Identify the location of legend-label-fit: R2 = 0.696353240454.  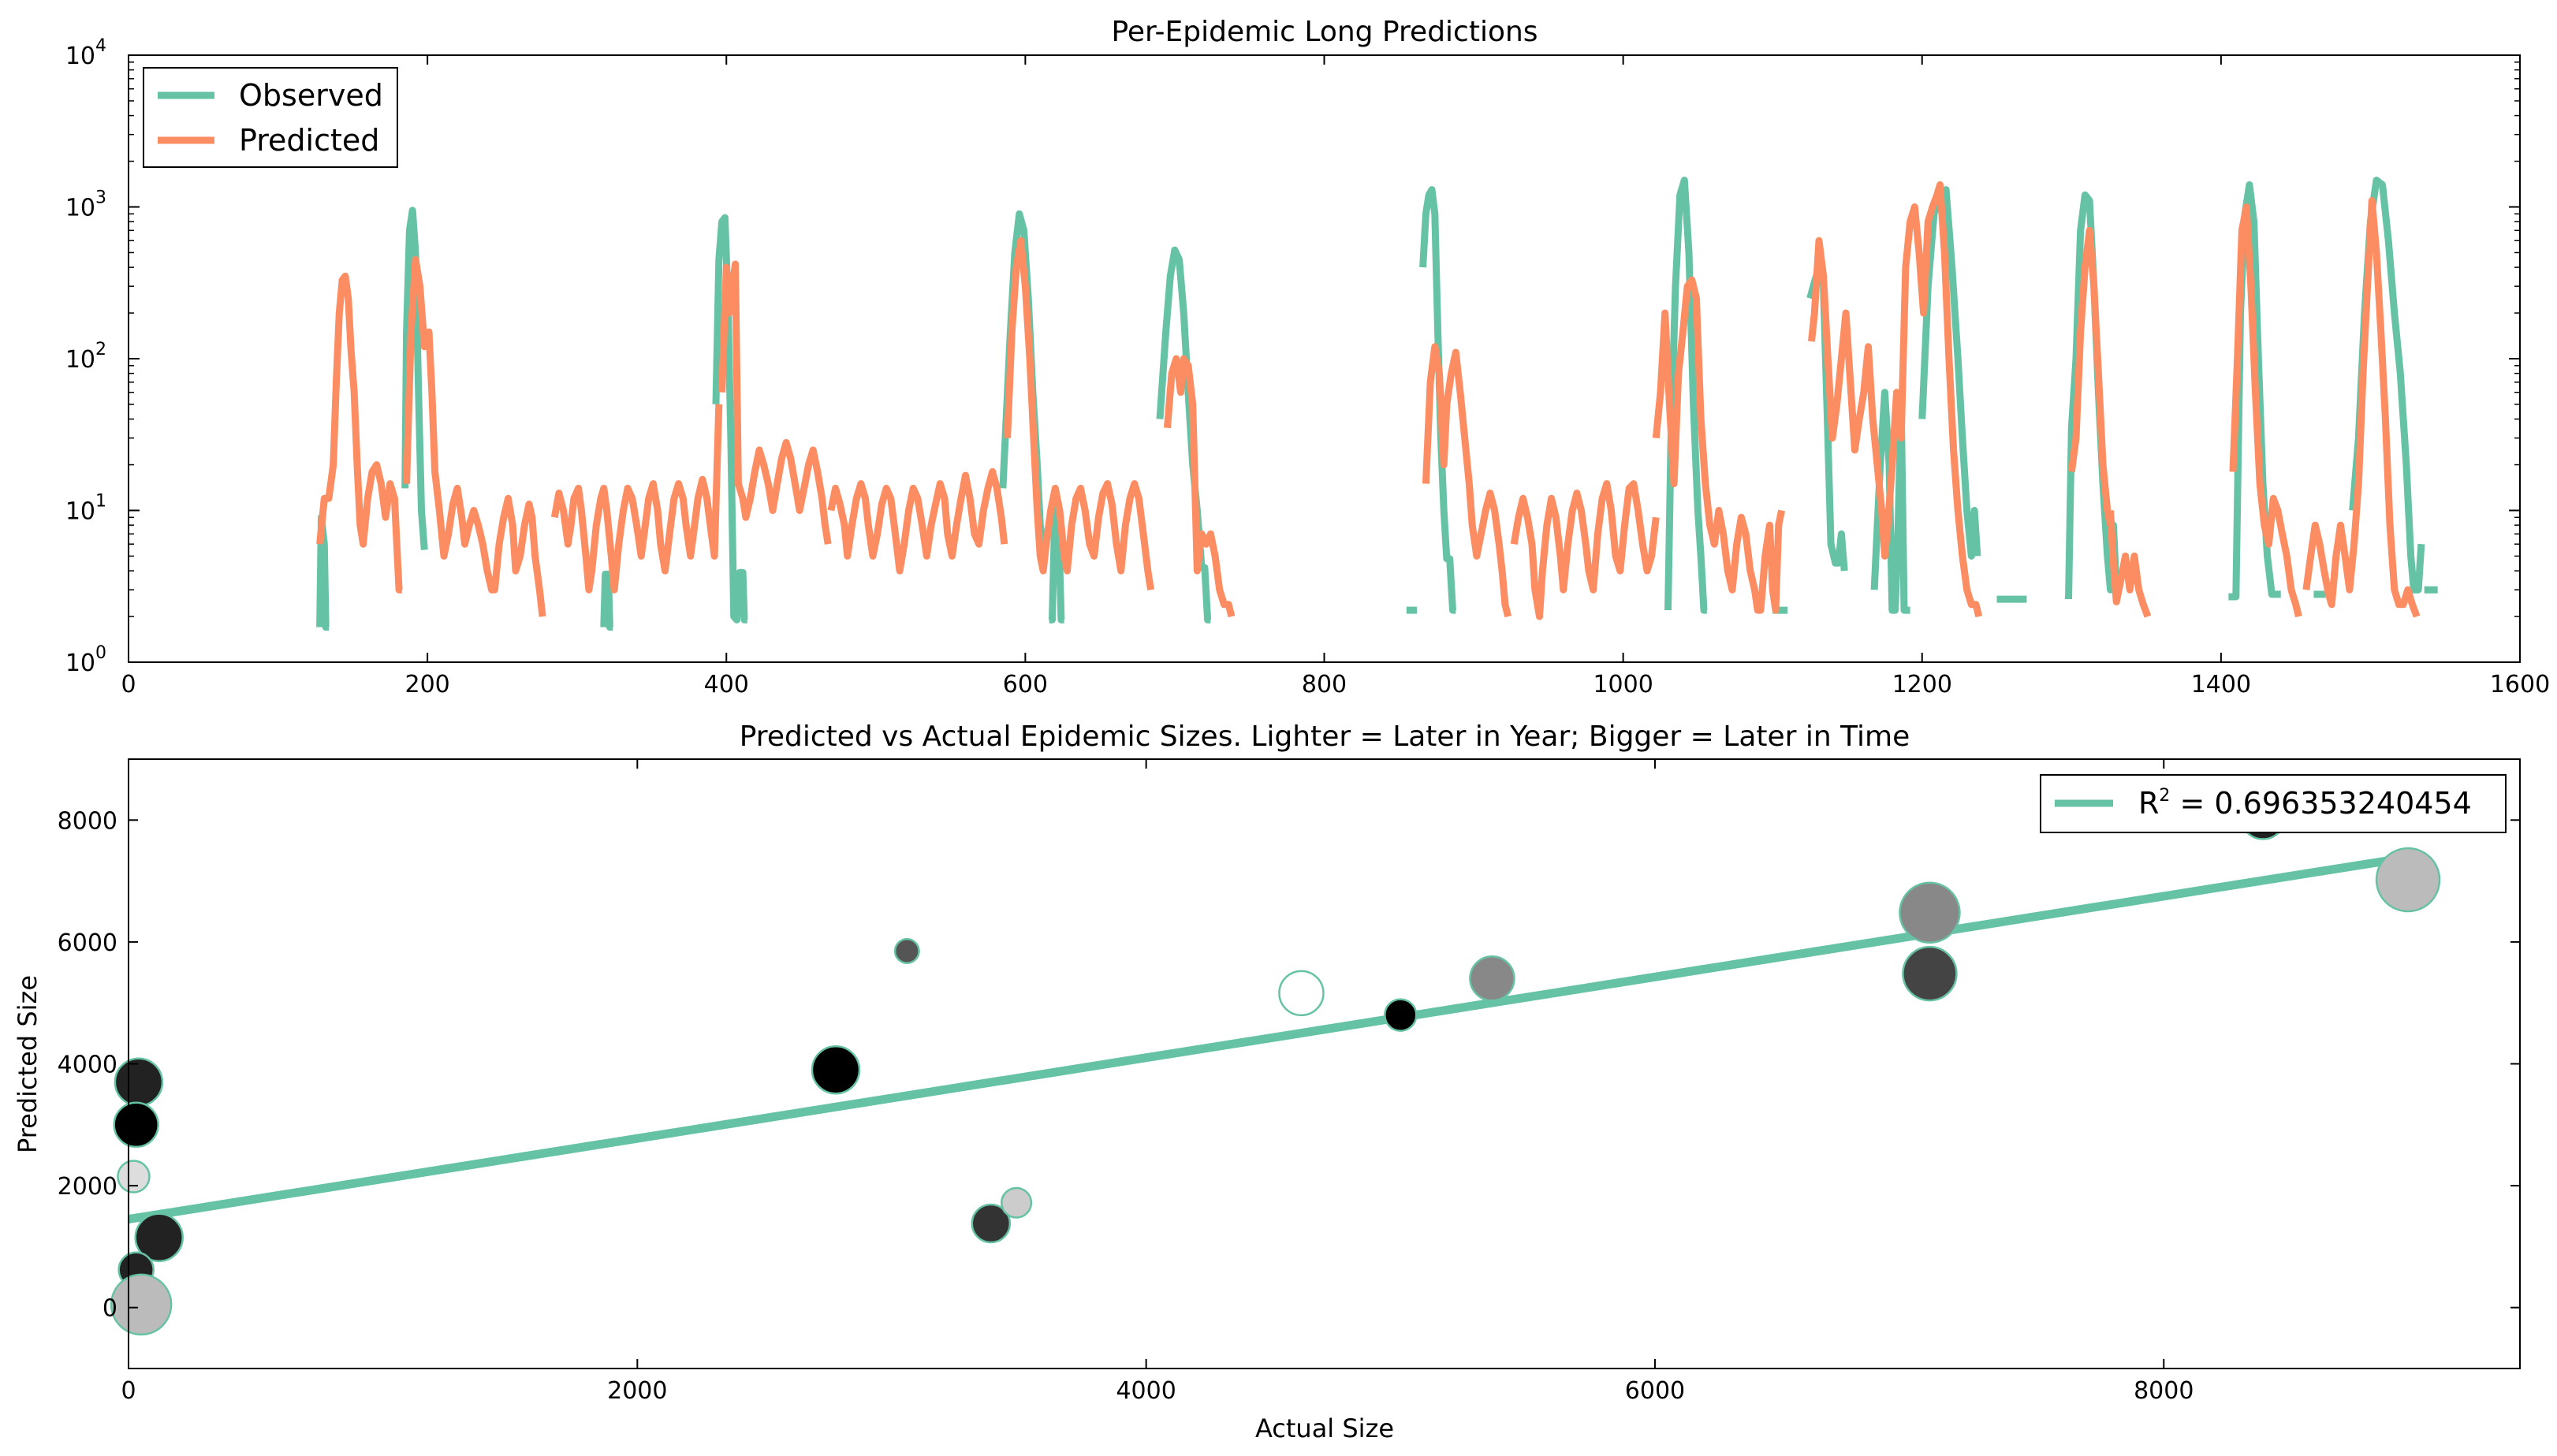
(2305, 803).